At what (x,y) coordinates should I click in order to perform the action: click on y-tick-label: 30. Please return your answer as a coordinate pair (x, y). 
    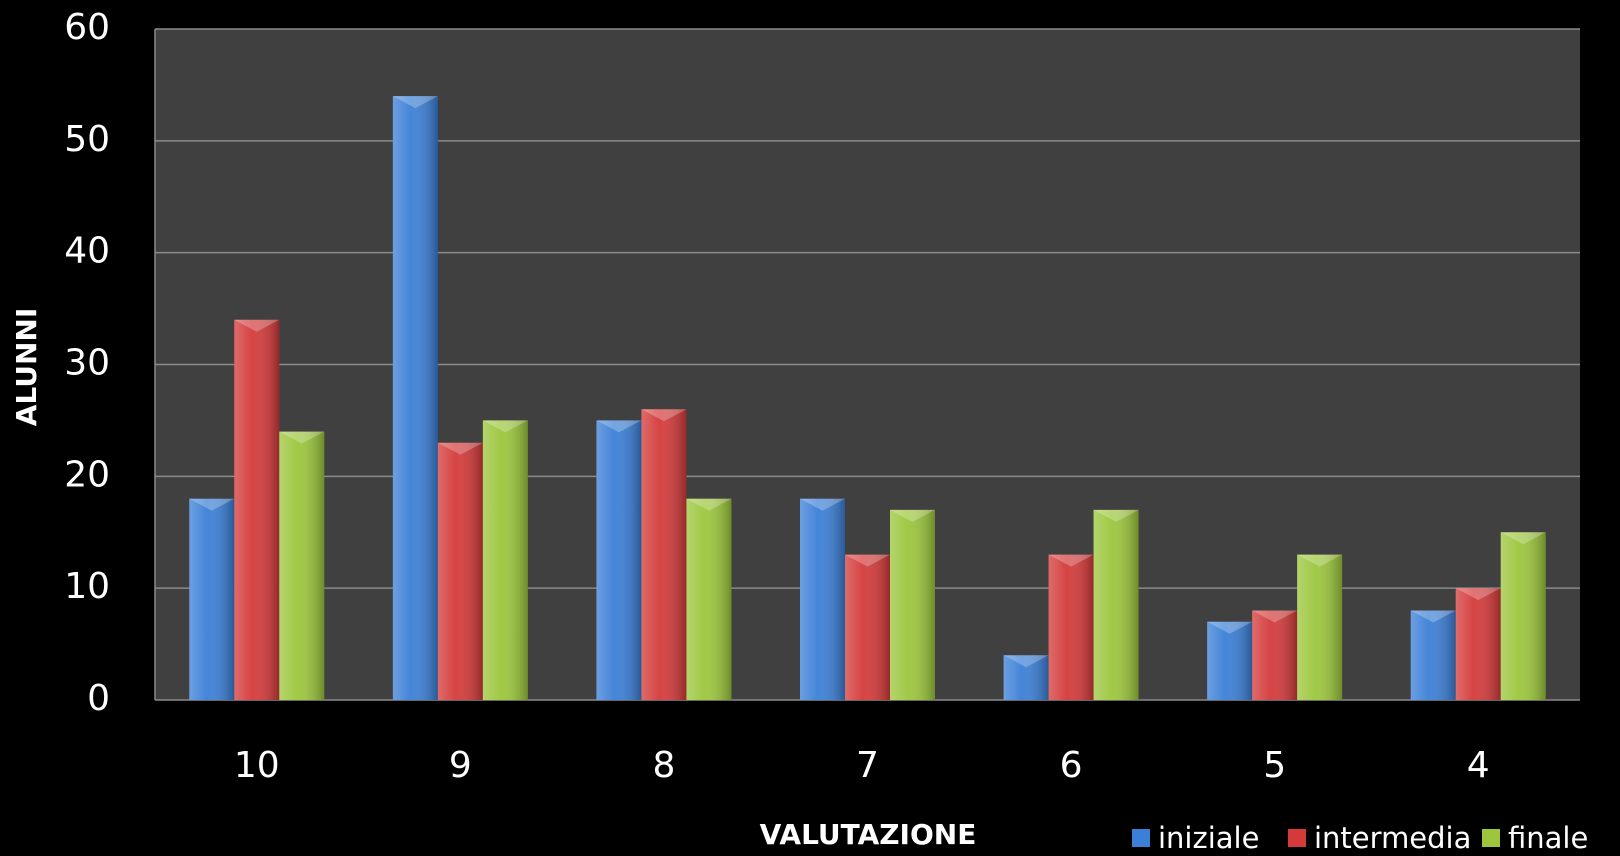
    Looking at the image, I should click on (87, 363).